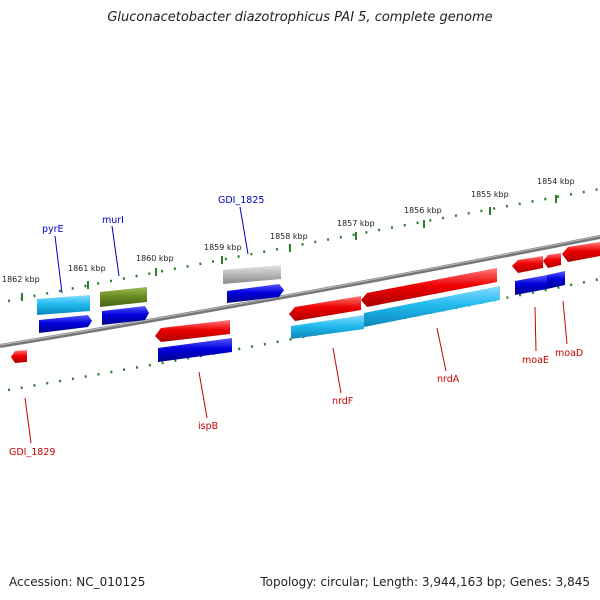 This screenshot has width=600, height=600. What do you see at coordinates (192, 331) in the screenshot?
I see `gene-ispB-arrow` at bounding box center [192, 331].